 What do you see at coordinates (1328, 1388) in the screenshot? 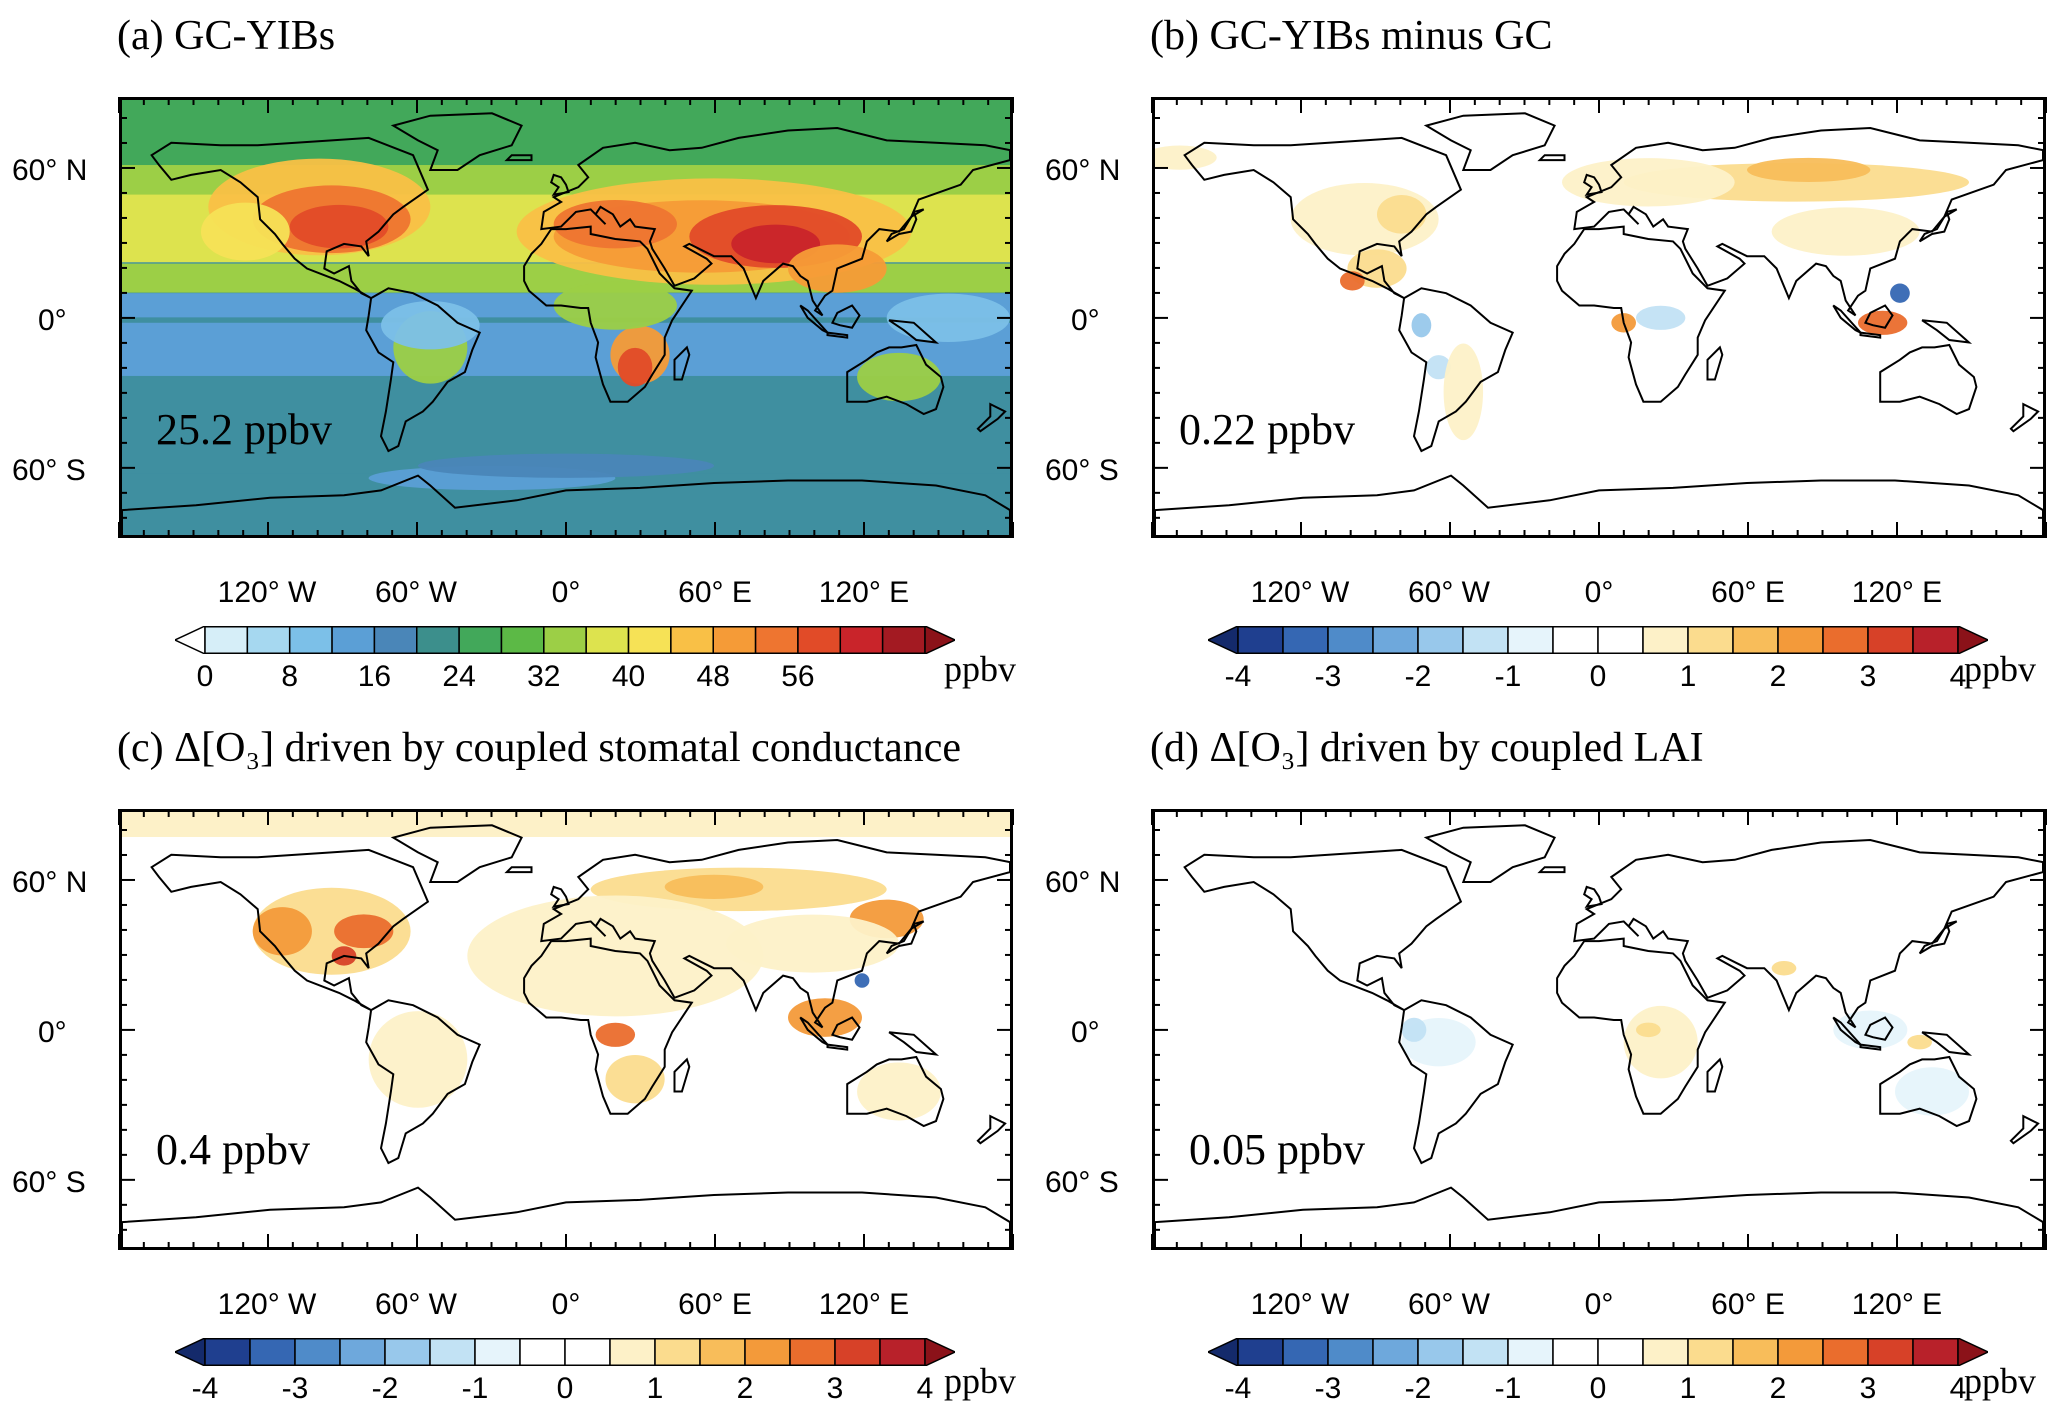
I see `colorbar-tick-label: -3` at bounding box center [1328, 1388].